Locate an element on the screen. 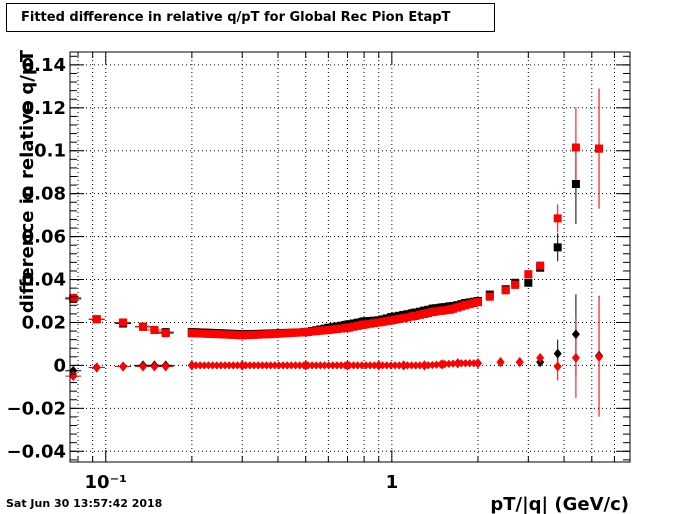 The width and height of the screenshot is (700, 514). y-tick-label: 0.08 is located at coordinates (44, 194).